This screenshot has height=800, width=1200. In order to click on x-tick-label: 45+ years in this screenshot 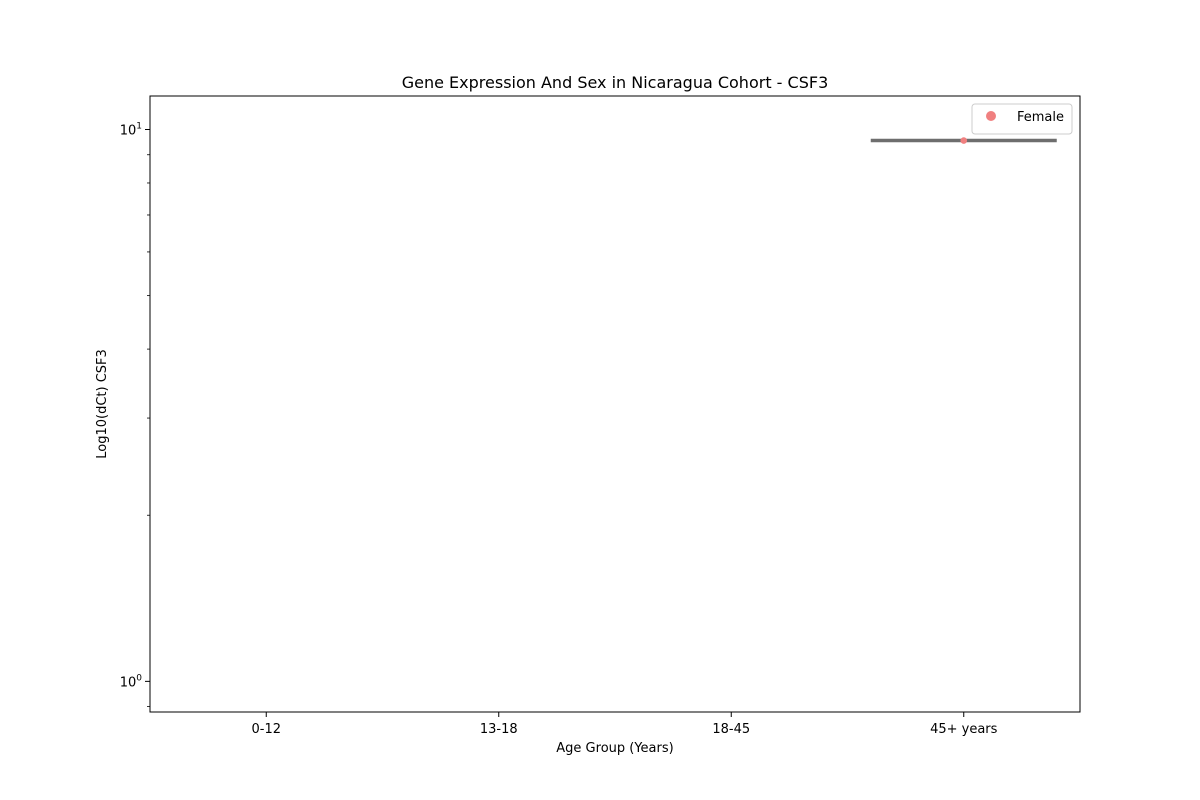, I will do `click(964, 729)`.